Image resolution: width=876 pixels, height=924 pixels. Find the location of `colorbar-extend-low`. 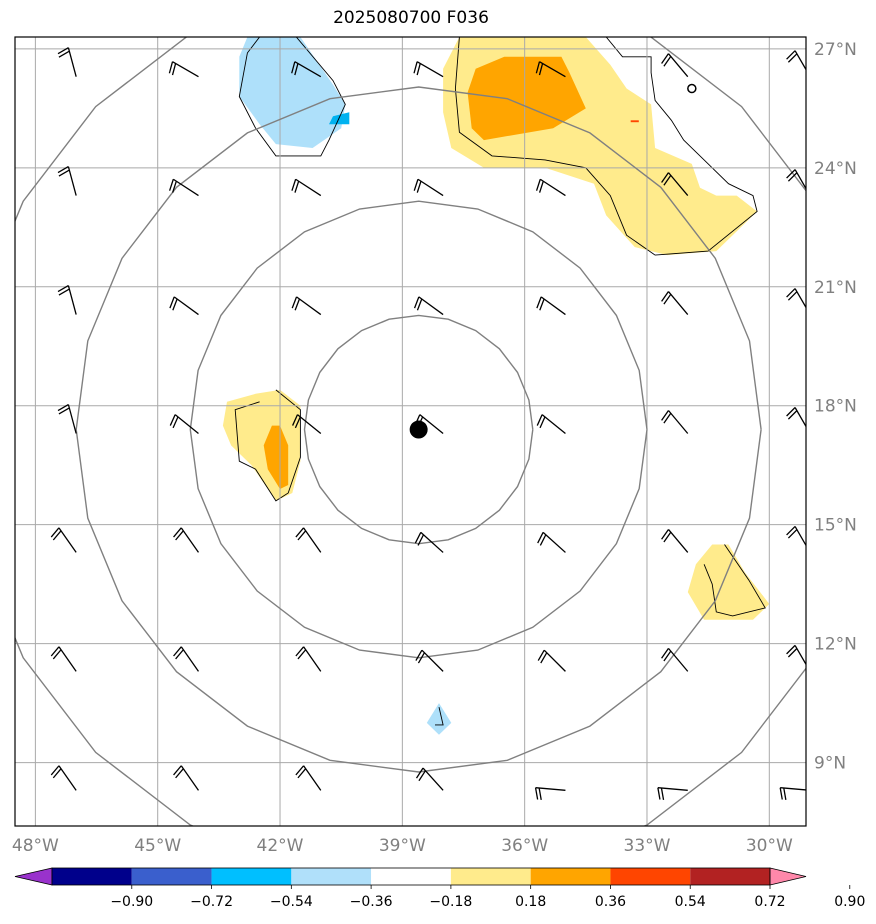

colorbar-extend-low is located at coordinates (33, 876).